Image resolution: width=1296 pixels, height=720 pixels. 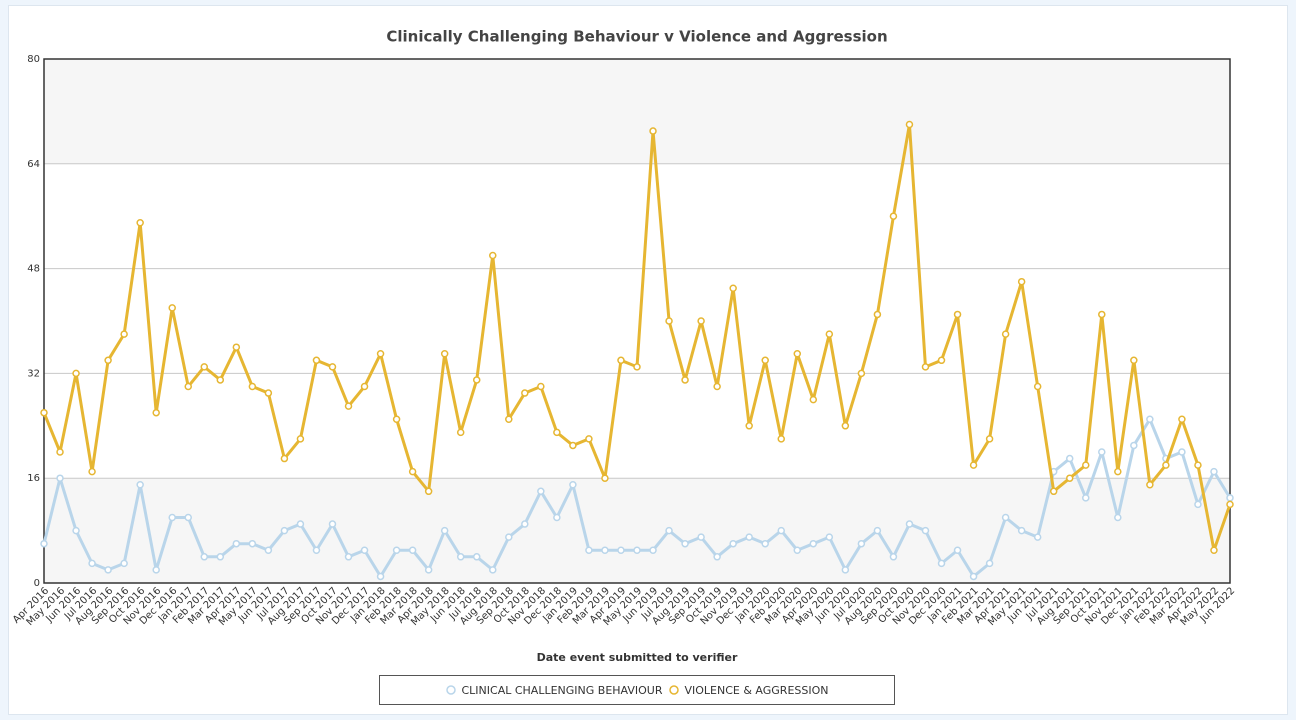 I want to click on legend-item: VIOLENCE & AGGRESSION, so click(x=748, y=690).